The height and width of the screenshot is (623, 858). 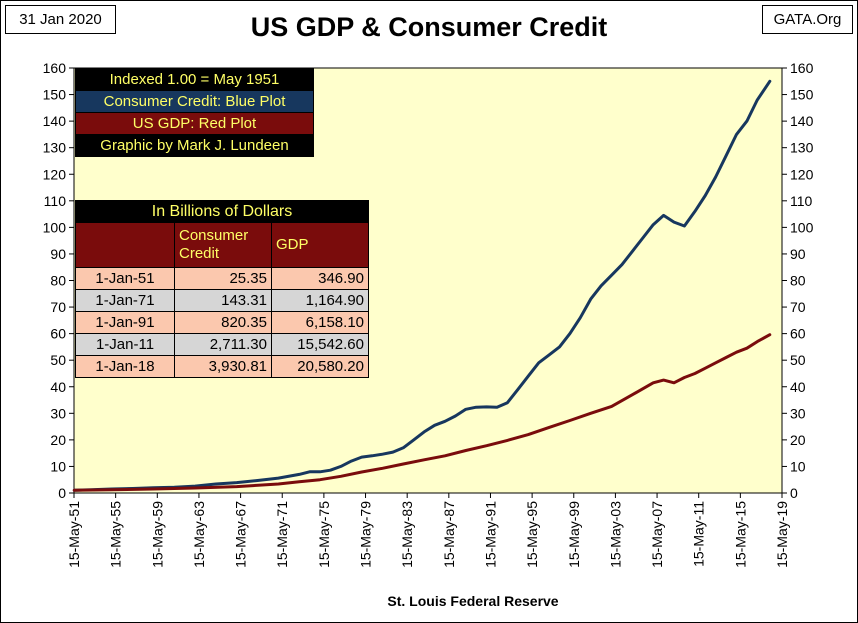 What do you see at coordinates (241, 534) in the screenshot?
I see `x-tick-label: 15-May-67` at bounding box center [241, 534].